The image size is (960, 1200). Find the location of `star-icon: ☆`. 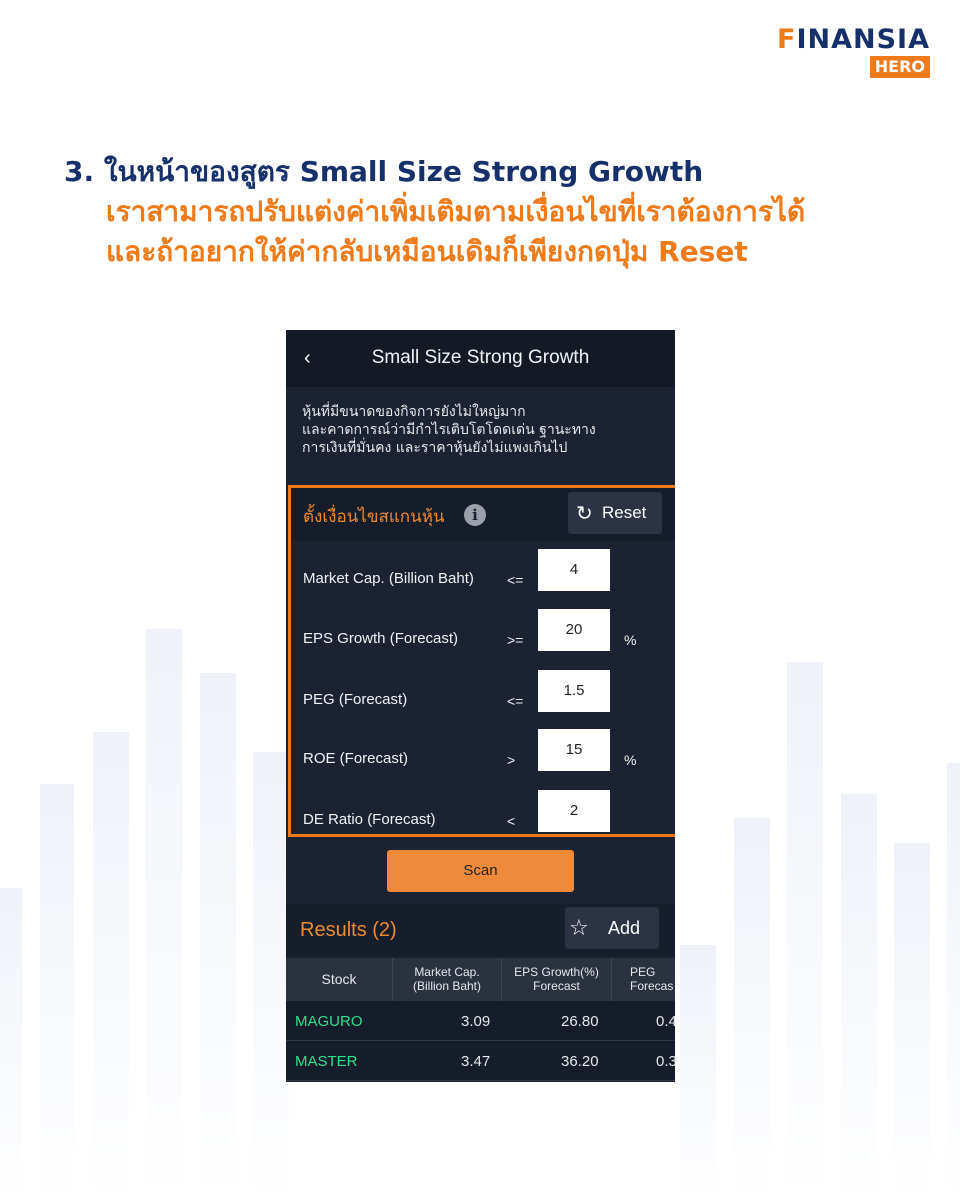

star-icon: ☆ is located at coordinates (579, 927).